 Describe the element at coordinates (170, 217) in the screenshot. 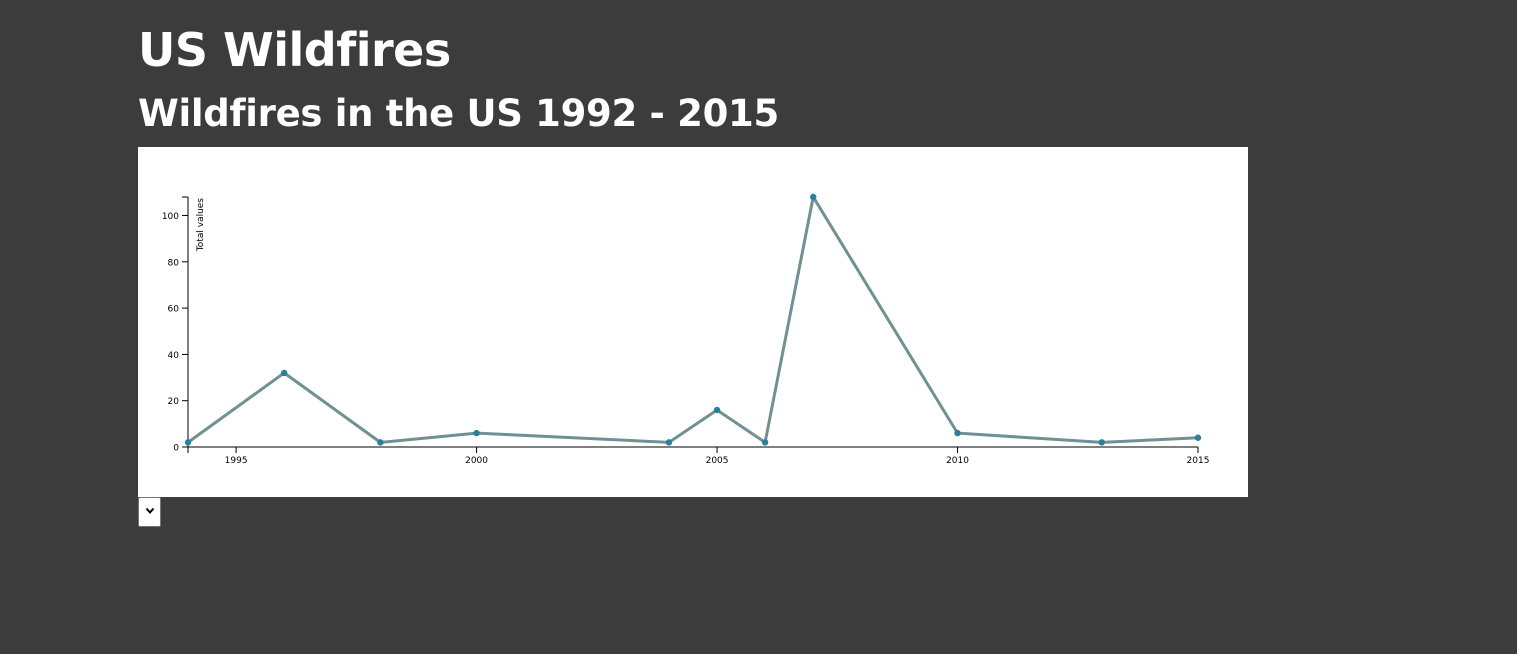

I see `y-tick-label: 100` at that location.